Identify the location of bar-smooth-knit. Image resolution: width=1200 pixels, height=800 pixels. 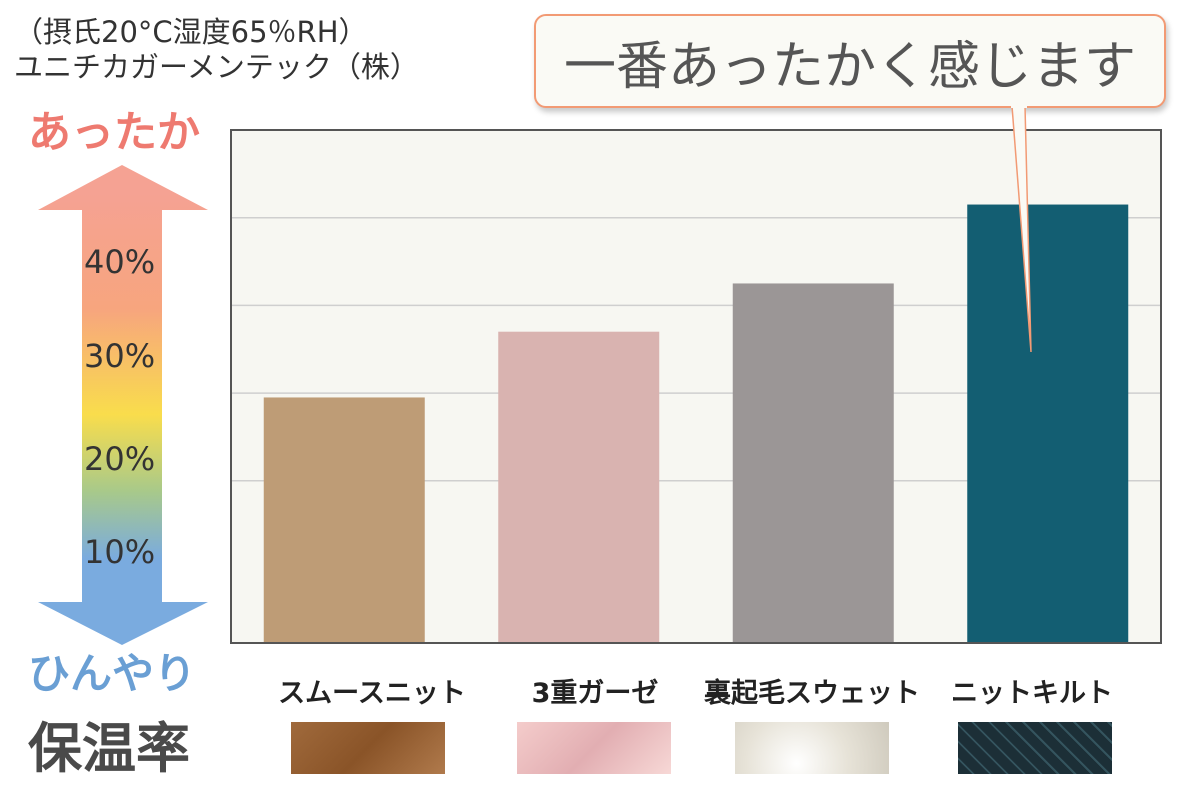
(344, 519).